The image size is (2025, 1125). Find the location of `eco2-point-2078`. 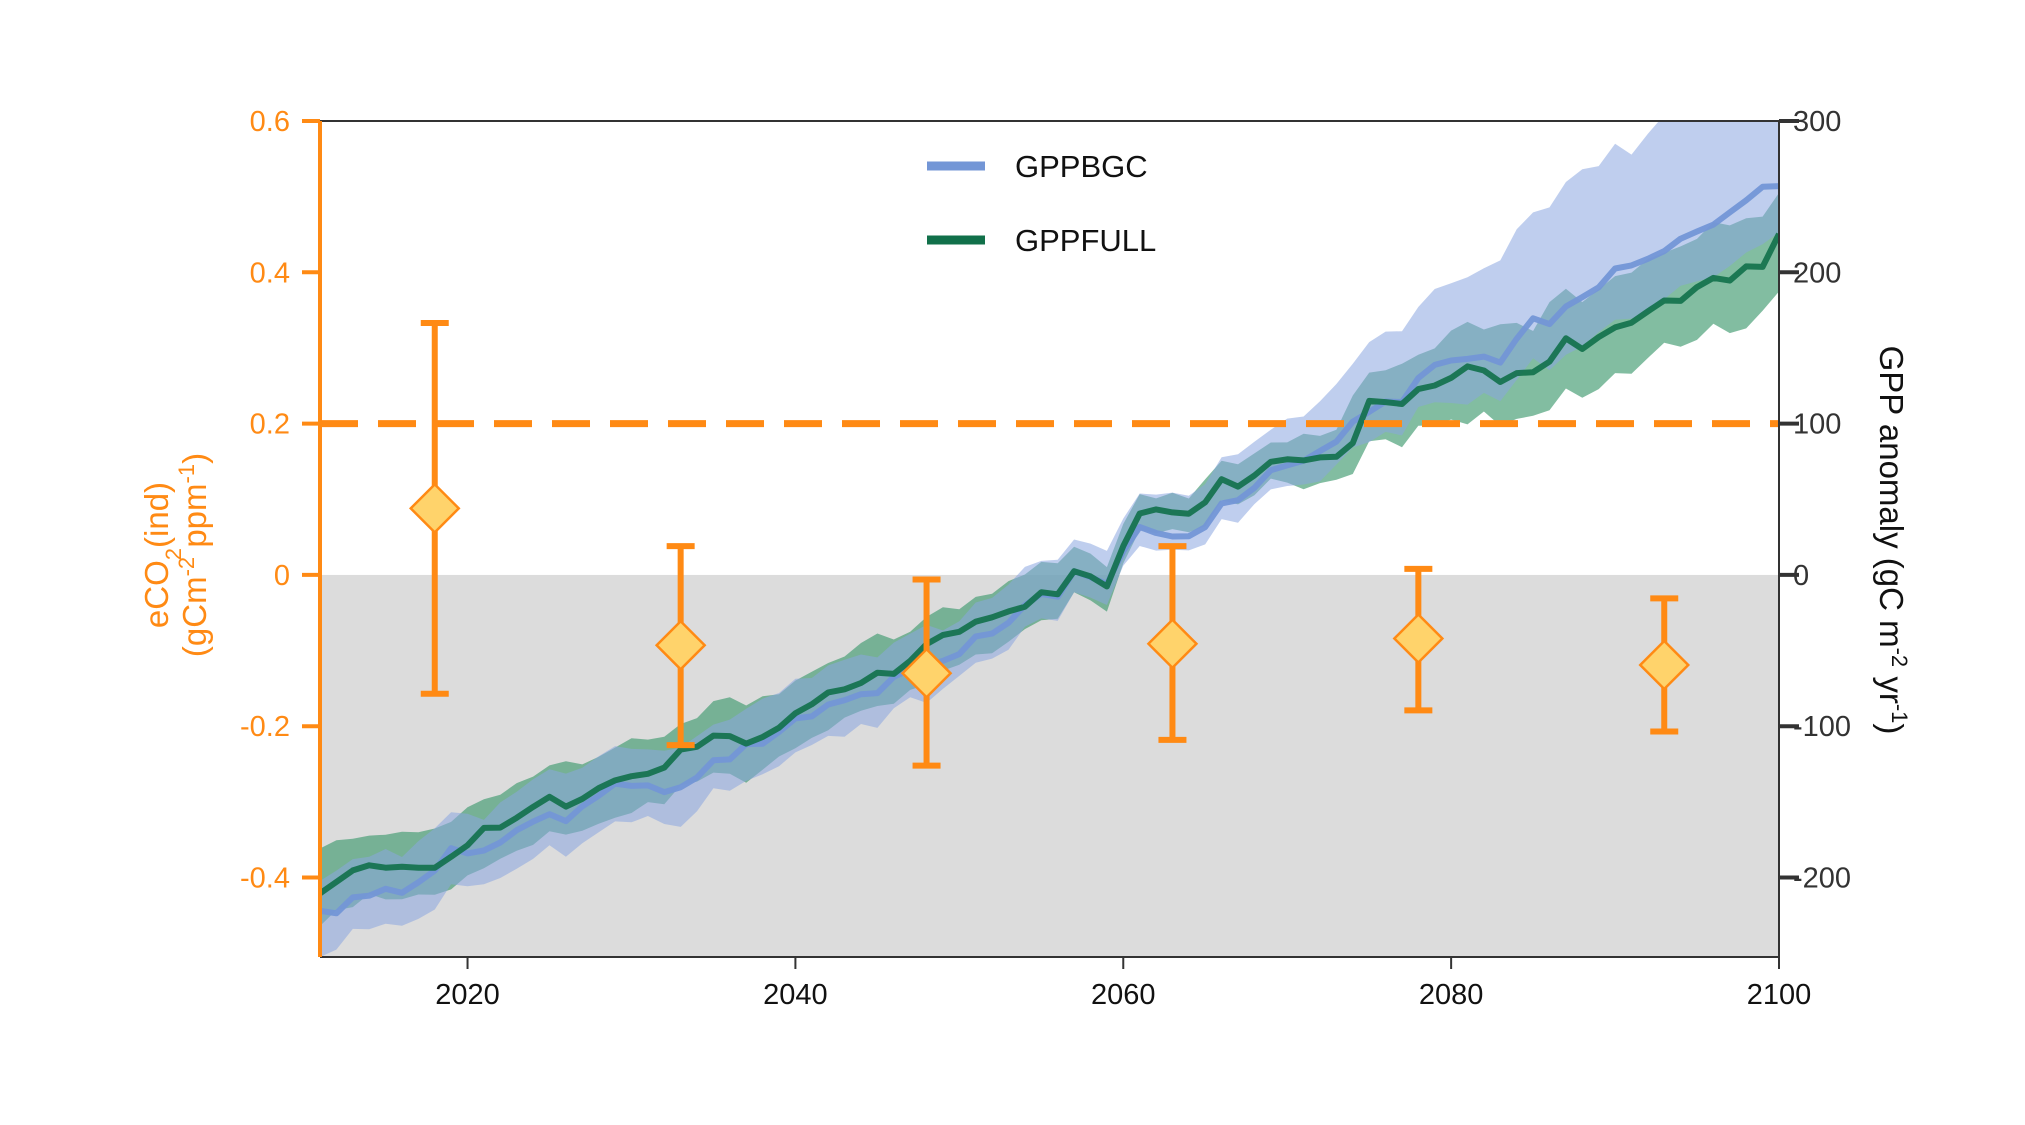

eco2-point-2078 is located at coordinates (1418, 639).